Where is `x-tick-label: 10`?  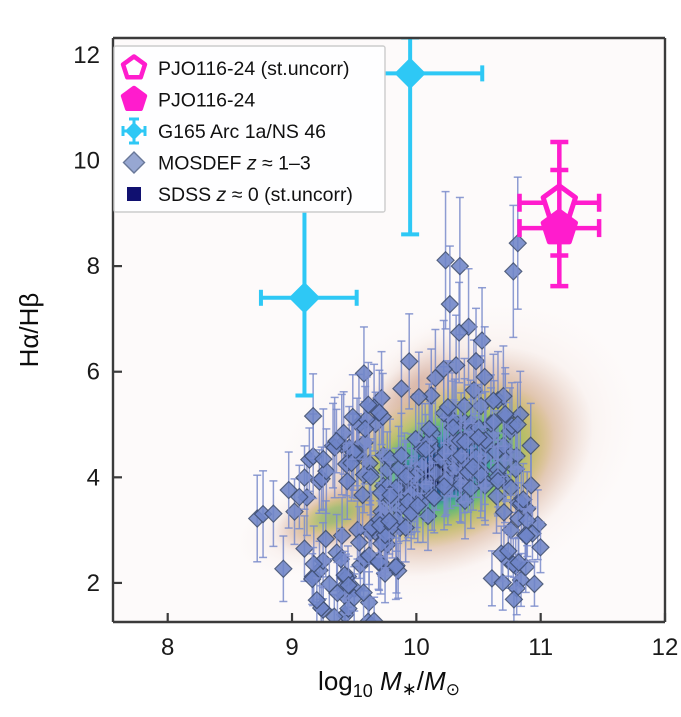 x-tick-label: 10 is located at coordinates (416, 647).